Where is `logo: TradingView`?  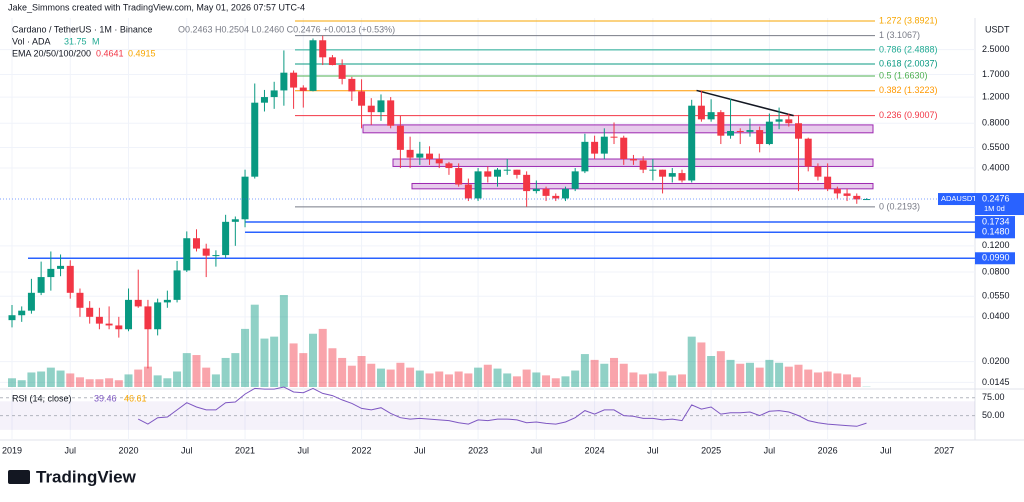 logo: TradingView is located at coordinates (72, 476).